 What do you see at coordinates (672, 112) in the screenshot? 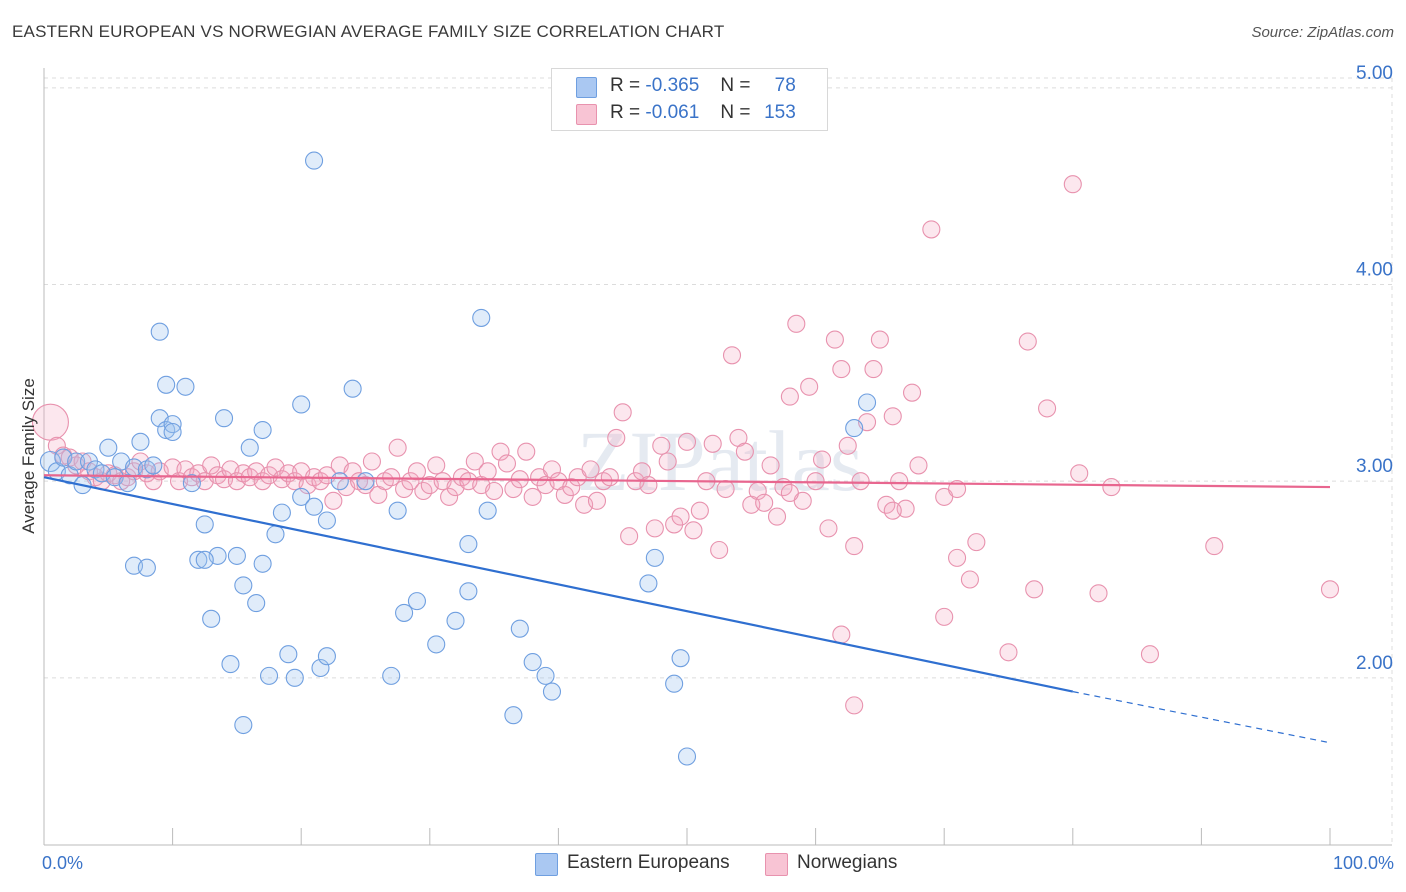
I see `legend-r-value-norwegian: -0.061` at bounding box center [672, 112].